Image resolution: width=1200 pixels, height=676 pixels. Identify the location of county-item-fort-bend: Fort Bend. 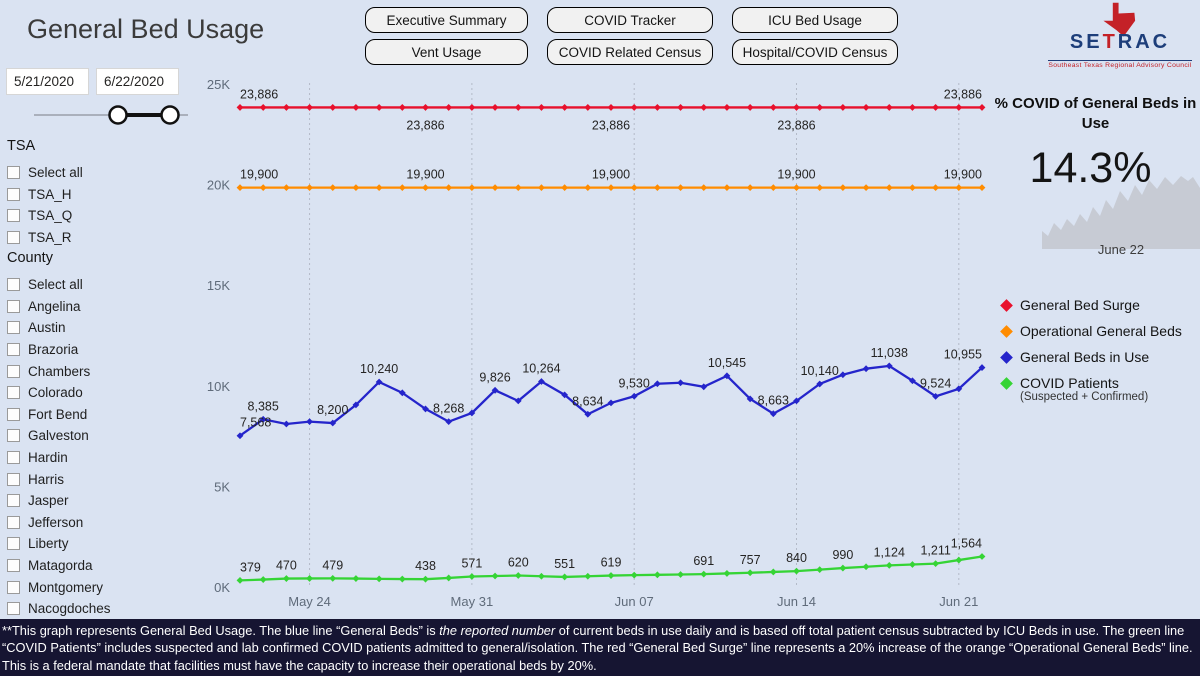
(108, 415).